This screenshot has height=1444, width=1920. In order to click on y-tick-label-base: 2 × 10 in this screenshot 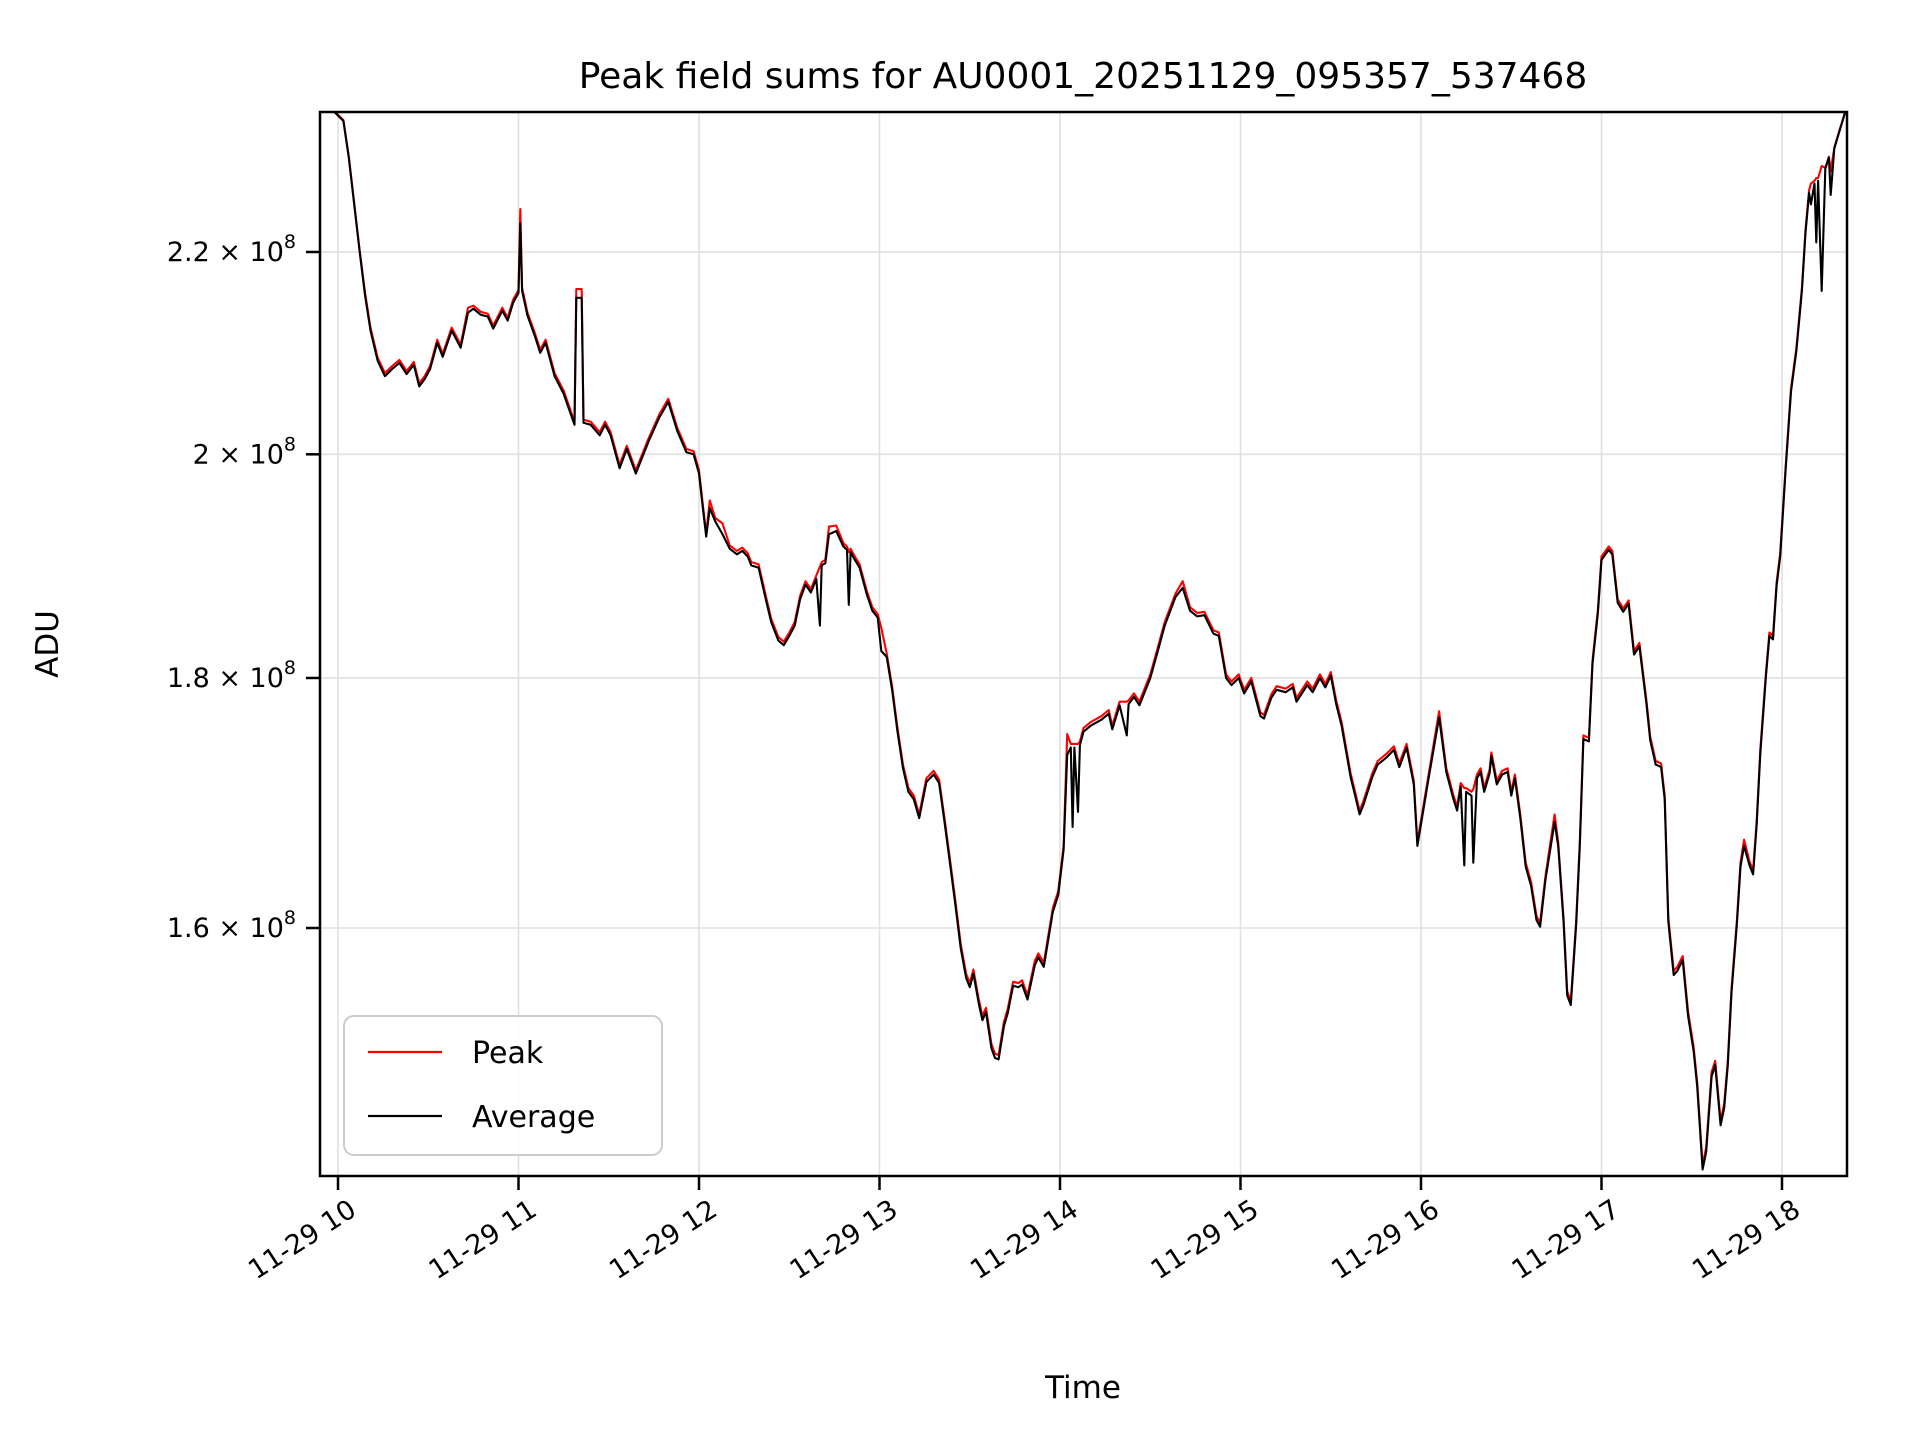, I will do `click(238, 454)`.